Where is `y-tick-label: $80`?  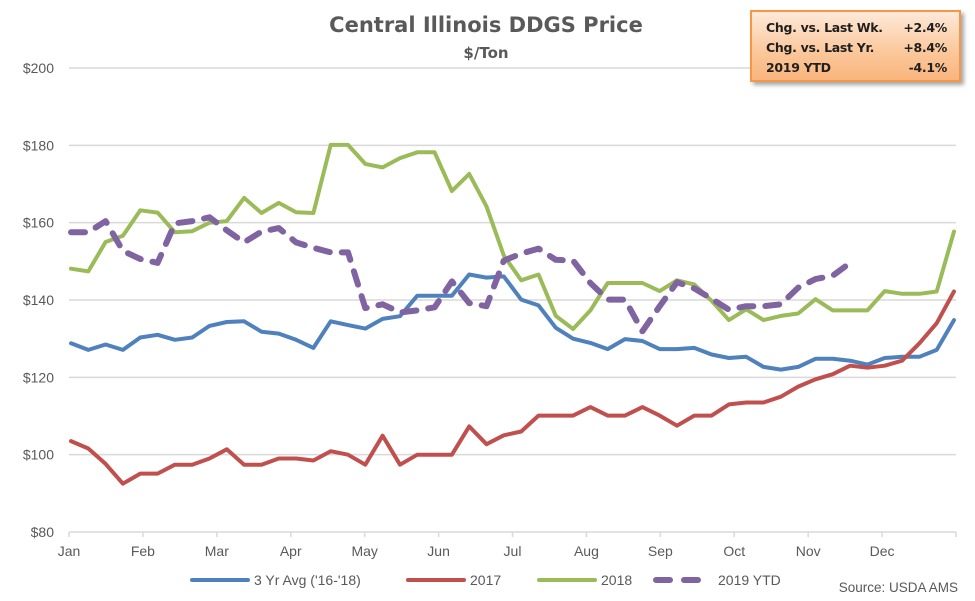 y-tick-label: $80 is located at coordinates (43, 532).